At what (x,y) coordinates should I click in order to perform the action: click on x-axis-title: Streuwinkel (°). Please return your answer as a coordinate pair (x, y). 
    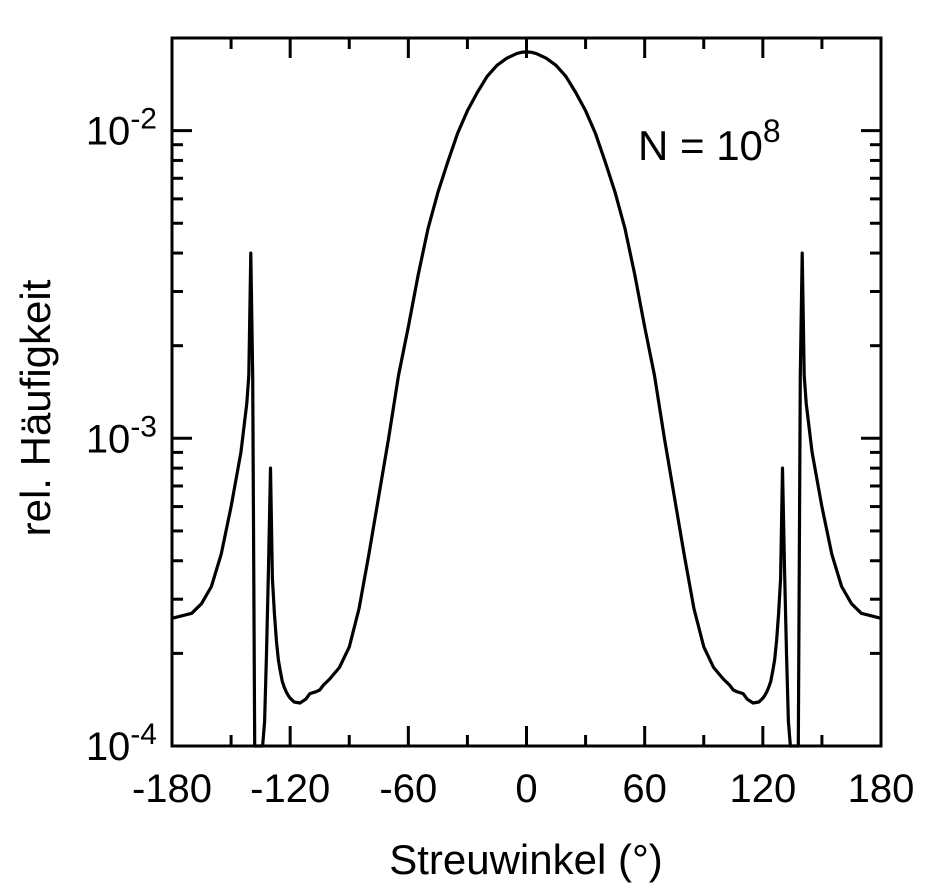
    Looking at the image, I should click on (526, 859).